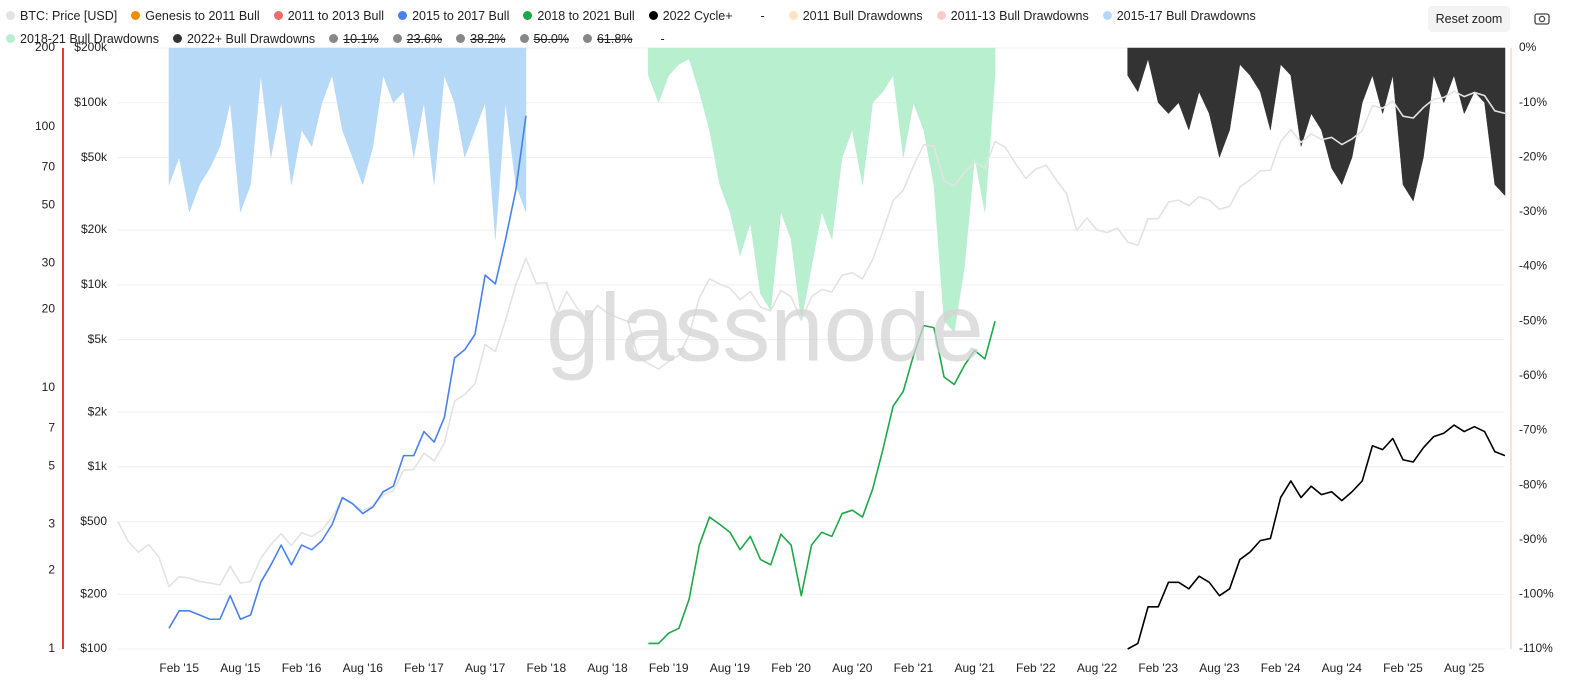 The height and width of the screenshot is (689, 1570). What do you see at coordinates (690, 15) in the screenshot?
I see `legend-item: 2022 Cycle+` at bounding box center [690, 15].